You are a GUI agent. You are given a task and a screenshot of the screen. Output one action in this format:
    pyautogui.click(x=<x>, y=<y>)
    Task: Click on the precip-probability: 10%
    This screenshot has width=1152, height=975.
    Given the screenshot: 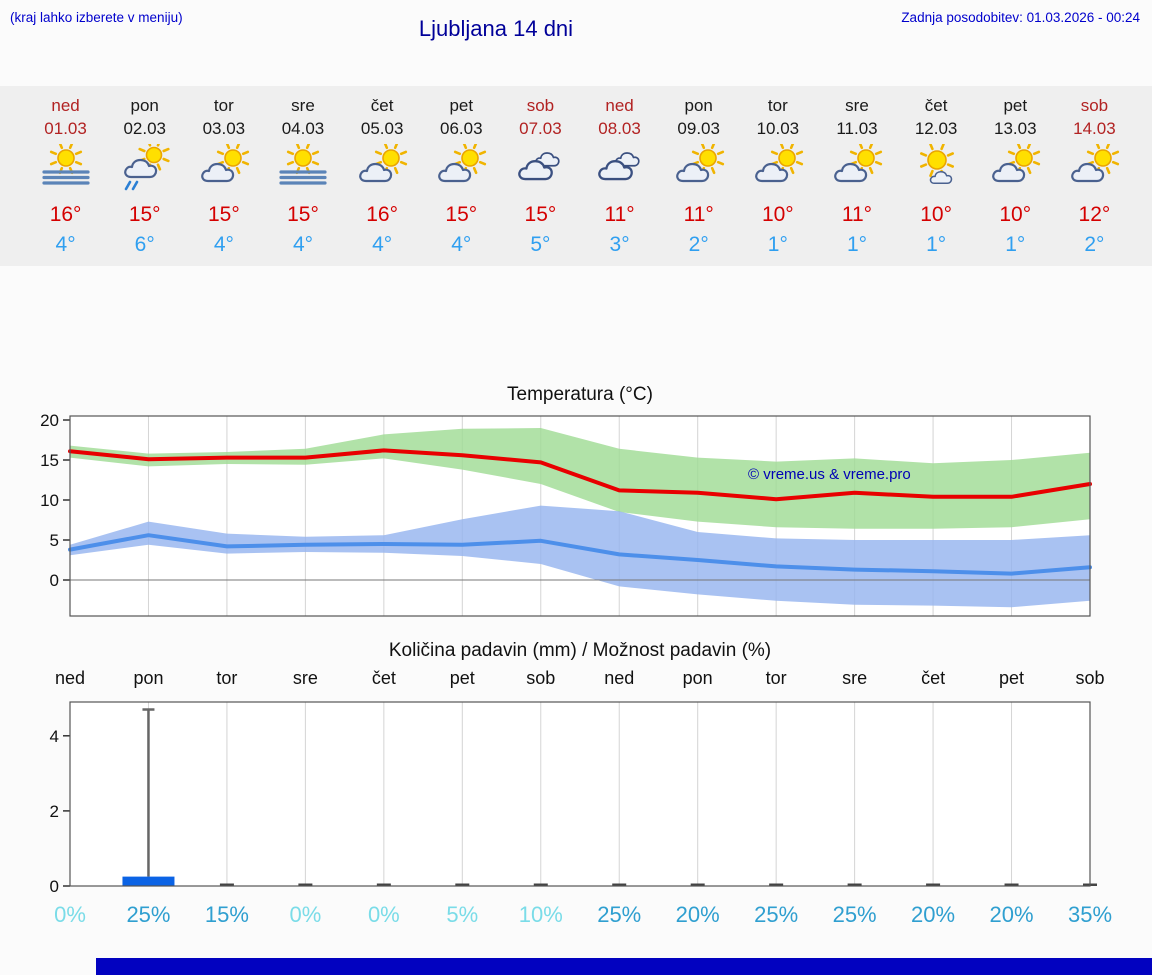 What is the action you would take?
    pyautogui.click(x=541, y=914)
    